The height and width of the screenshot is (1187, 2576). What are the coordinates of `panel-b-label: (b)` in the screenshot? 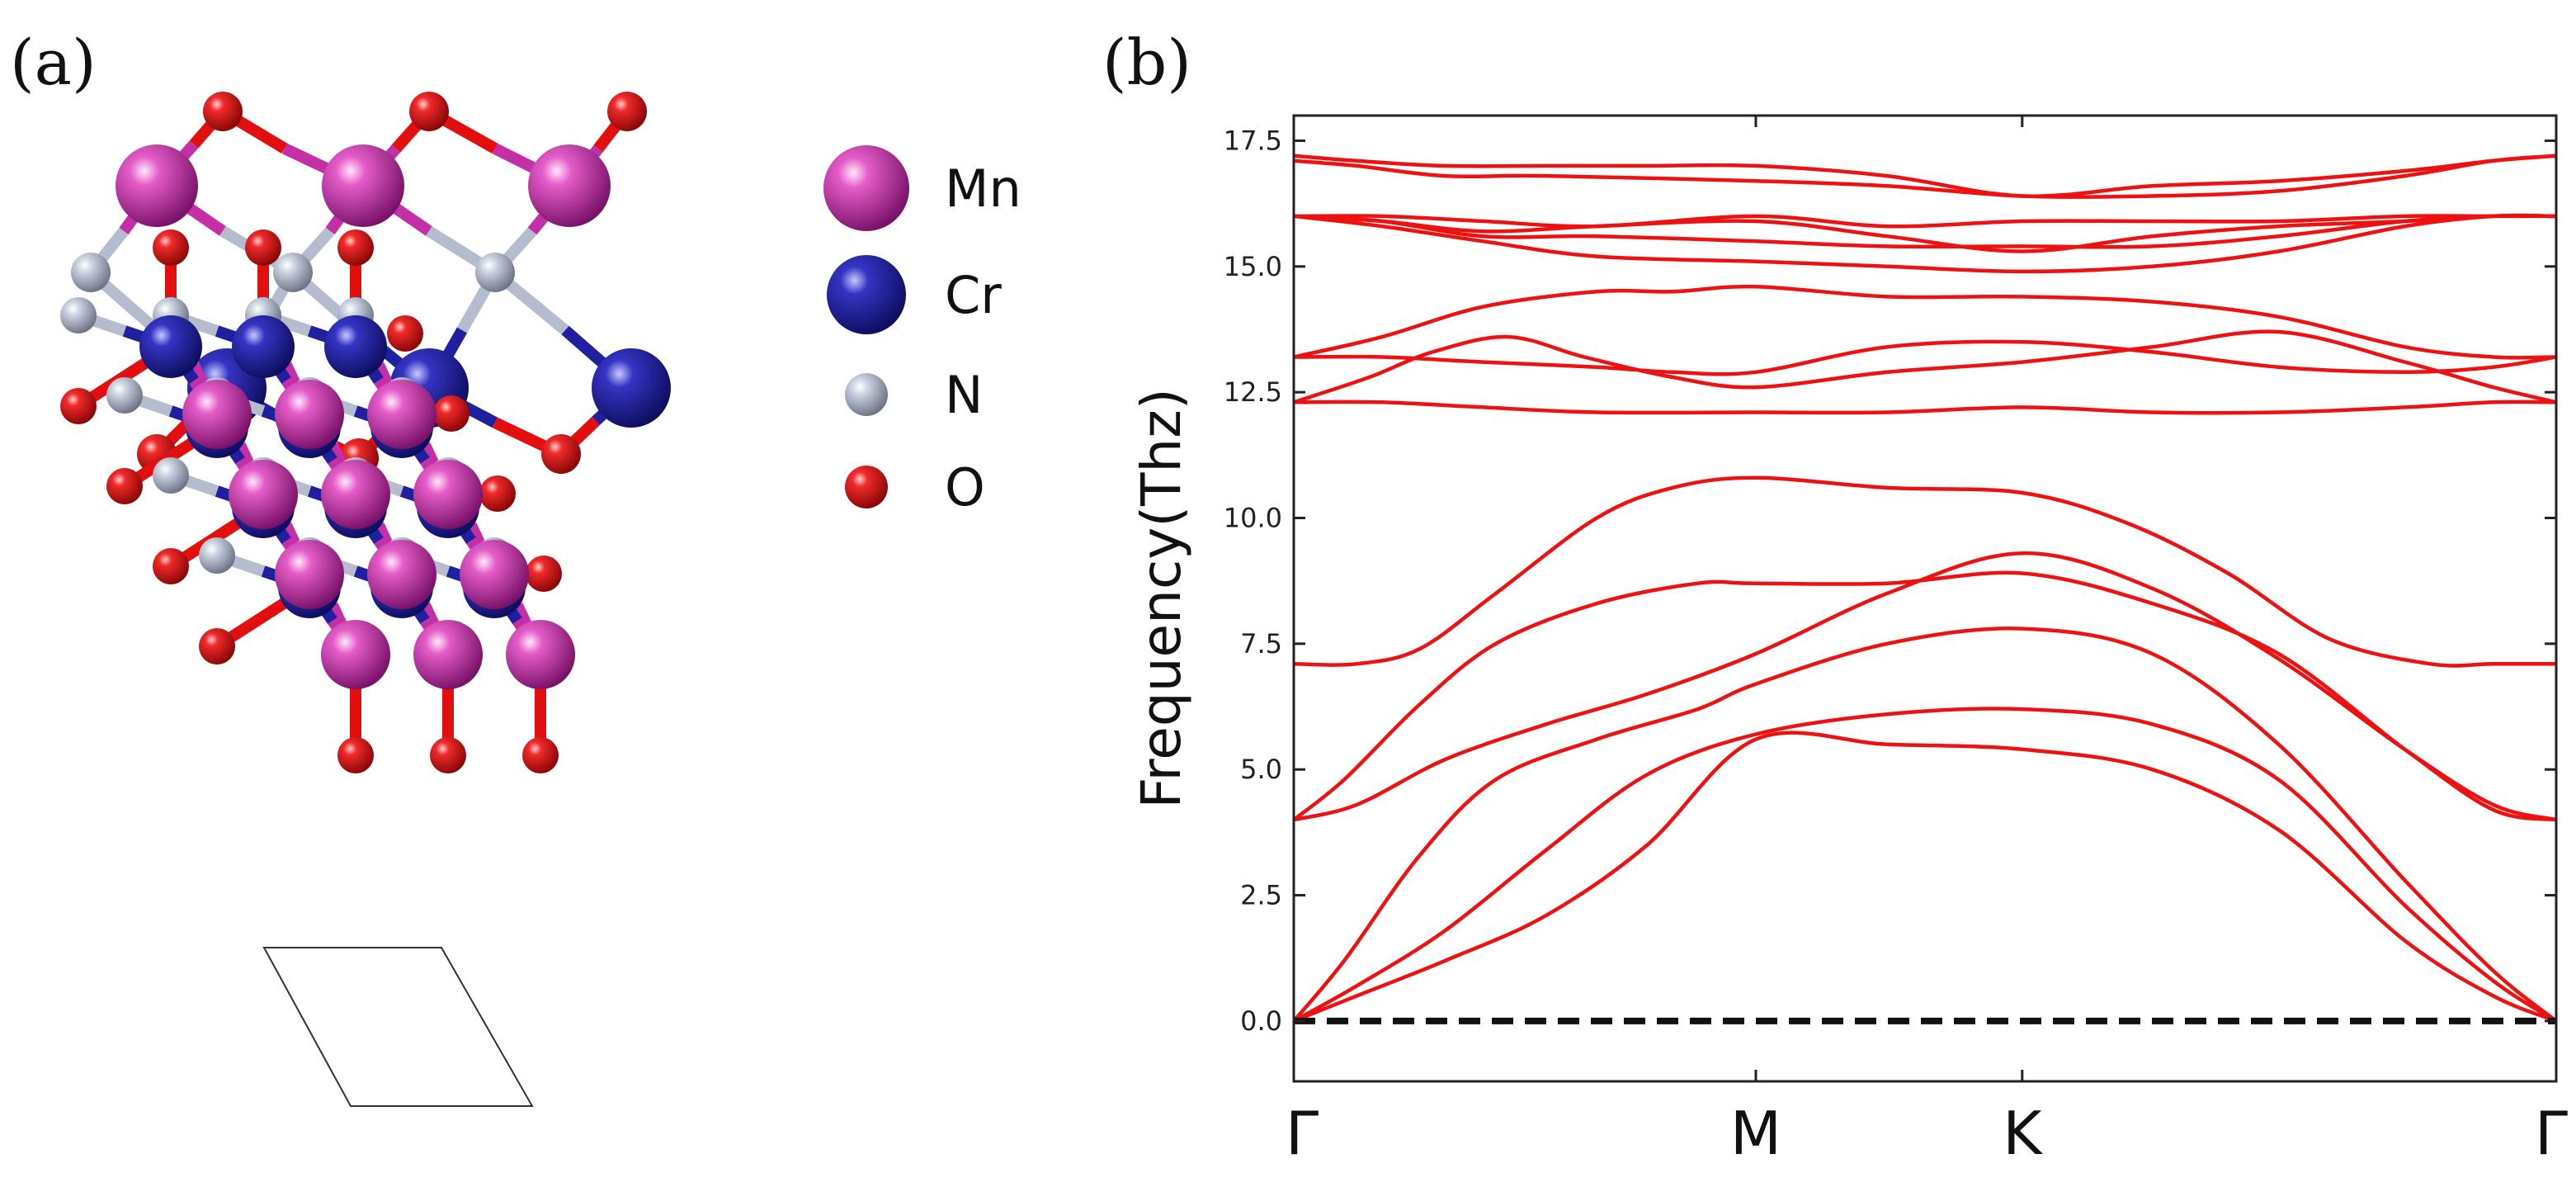 It's located at (1146, 62).